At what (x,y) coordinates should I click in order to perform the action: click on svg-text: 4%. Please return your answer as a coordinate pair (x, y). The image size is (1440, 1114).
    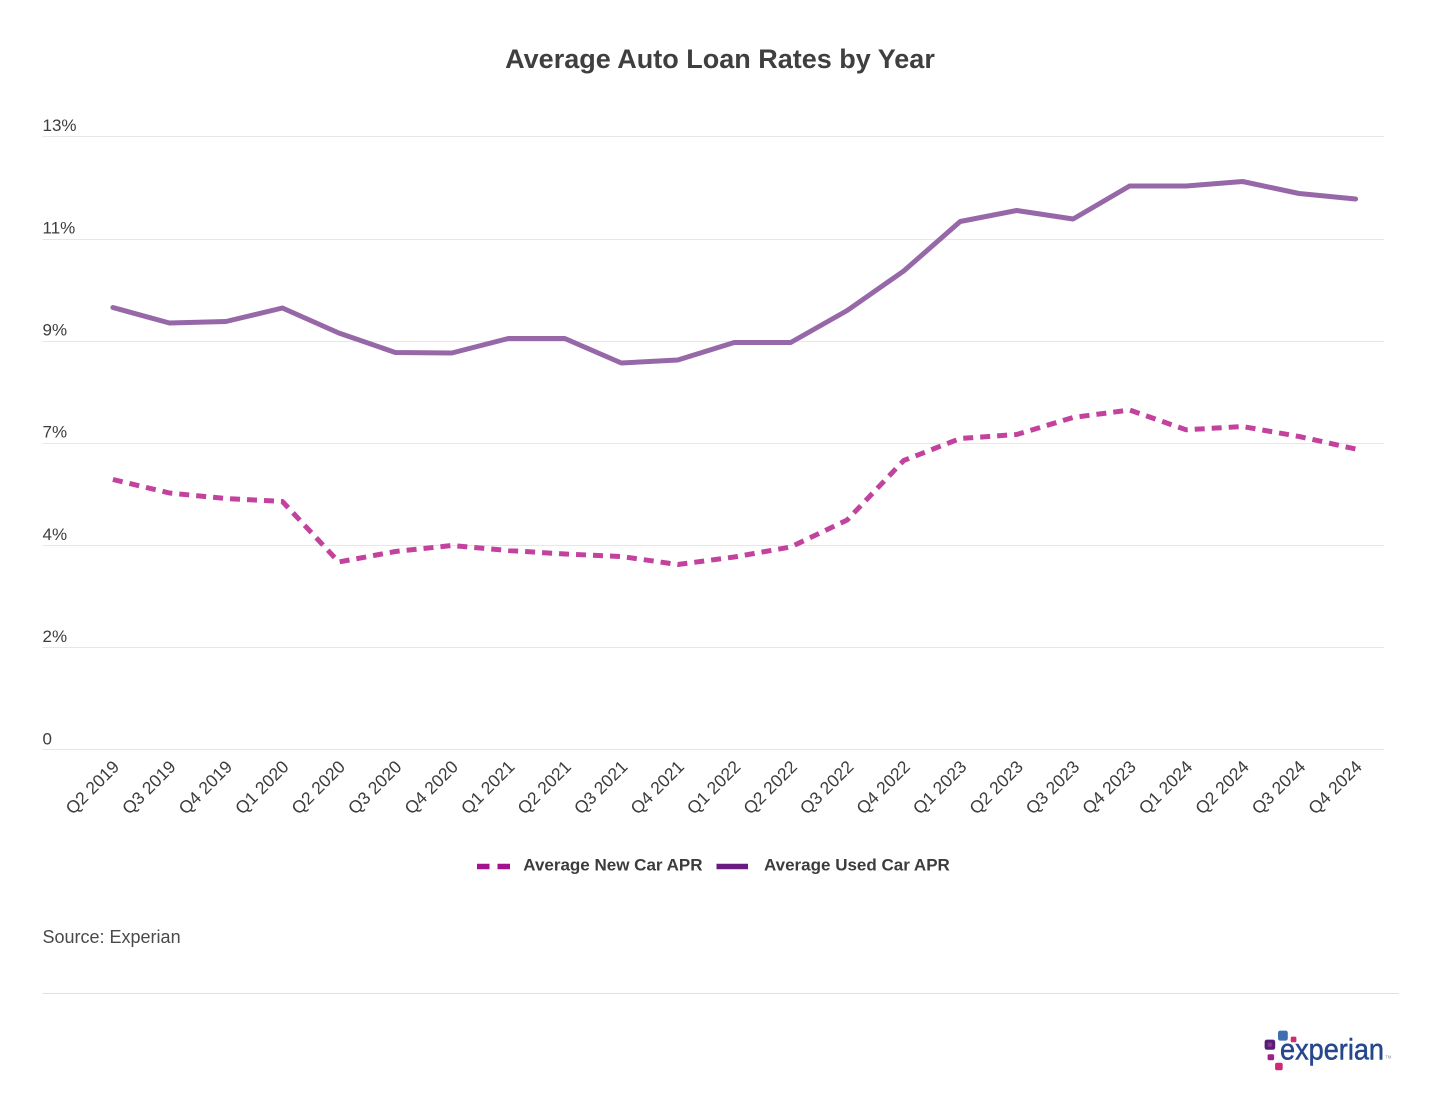
    Looking at the image, I should click on (55, 534).